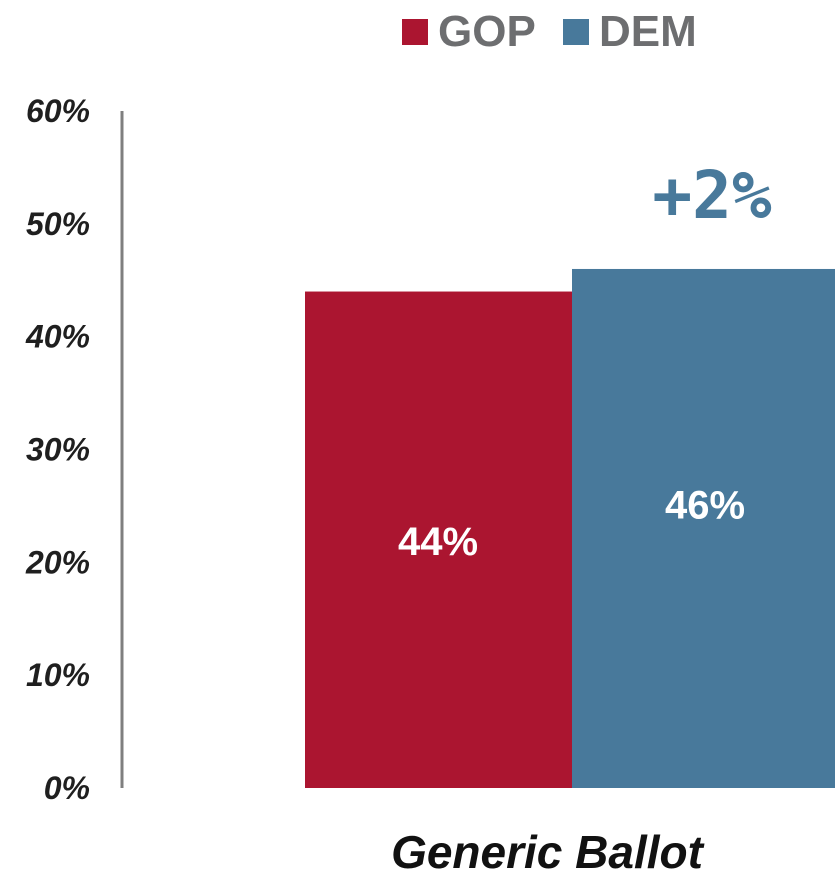 This screenshot has width=835, height=872. I want to click on y-tick-label: 50%, so click(58, 224).